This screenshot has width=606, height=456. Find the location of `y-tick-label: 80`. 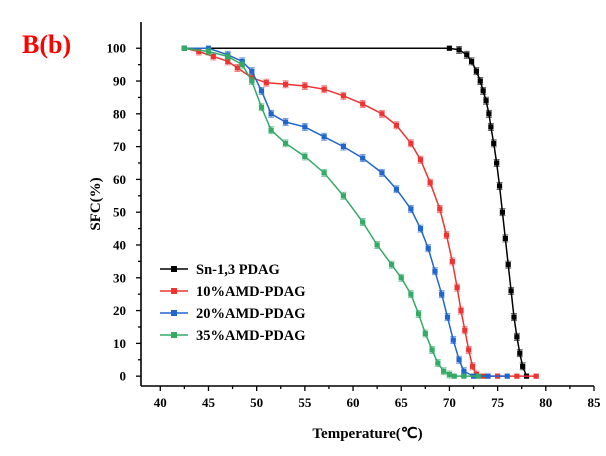

y-tick-label: 80 is located at coordinates (119, 113).